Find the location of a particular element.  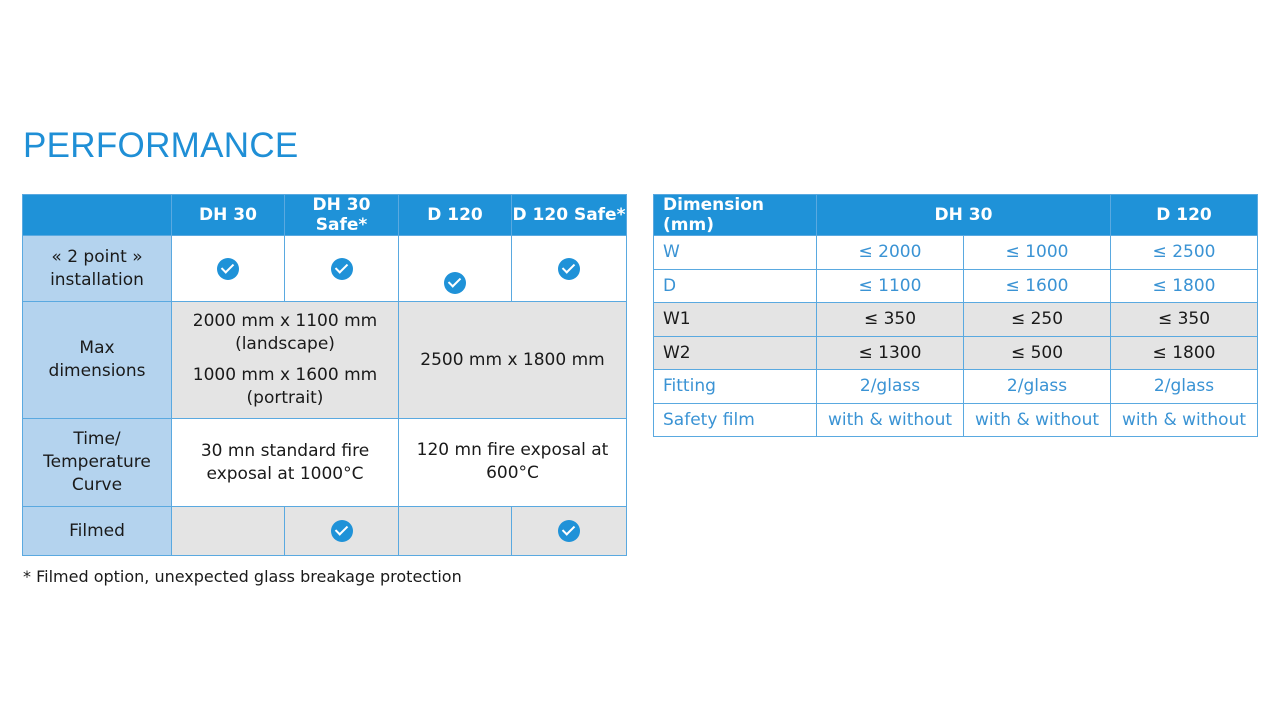

filmed-row: Filmed is located at coordinates (324, 531).